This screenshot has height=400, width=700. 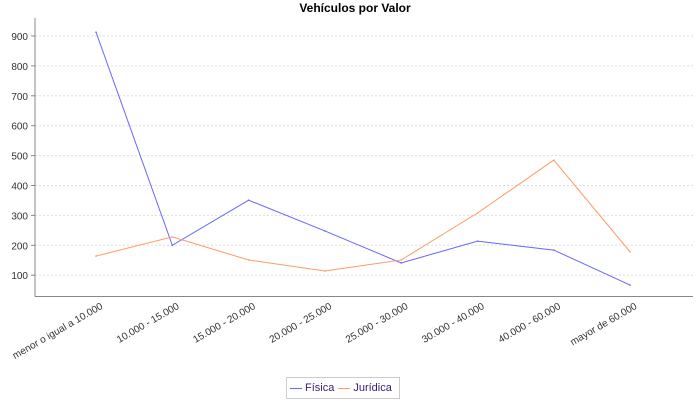 I want to click on x-tick-label: 15.000 - 20.000, so click(x=224, y=323).